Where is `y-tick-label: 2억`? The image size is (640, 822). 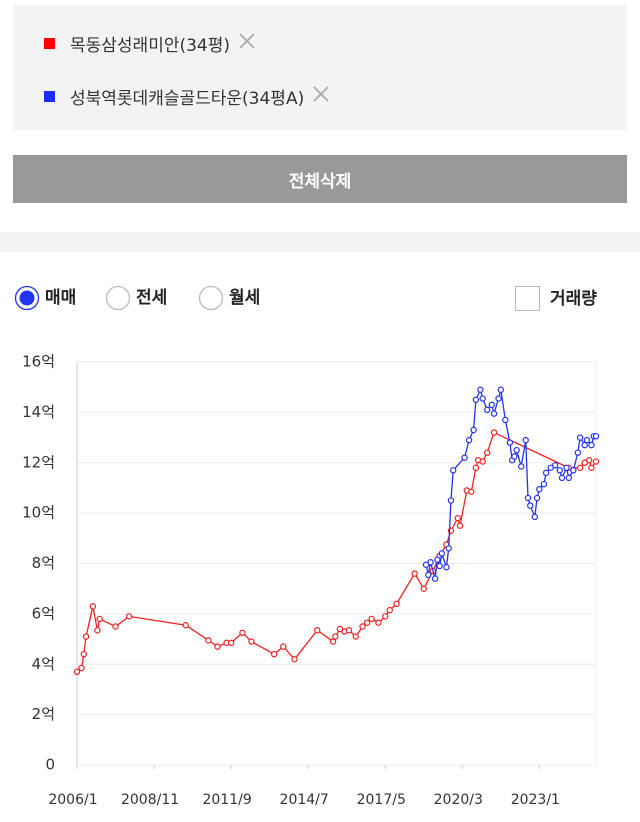
y-tick-label: 2억 is located at coordinates (43, 714).